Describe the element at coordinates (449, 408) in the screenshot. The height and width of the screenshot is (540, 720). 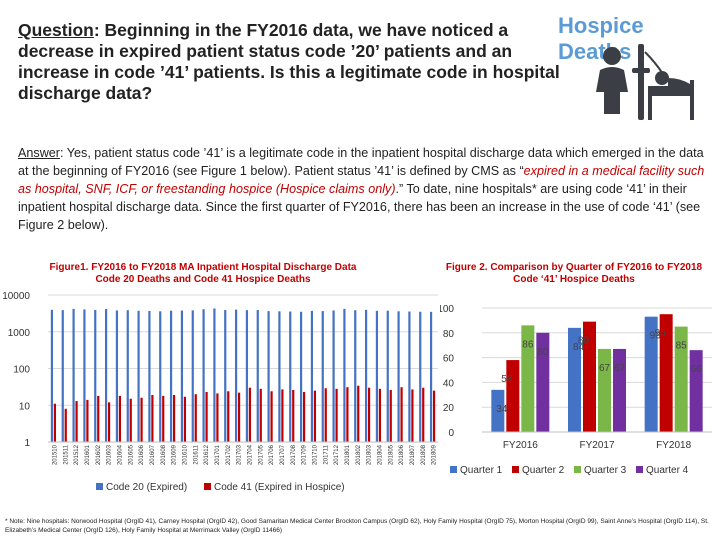
I see `fig2-y-tick-label: 20` at that location.